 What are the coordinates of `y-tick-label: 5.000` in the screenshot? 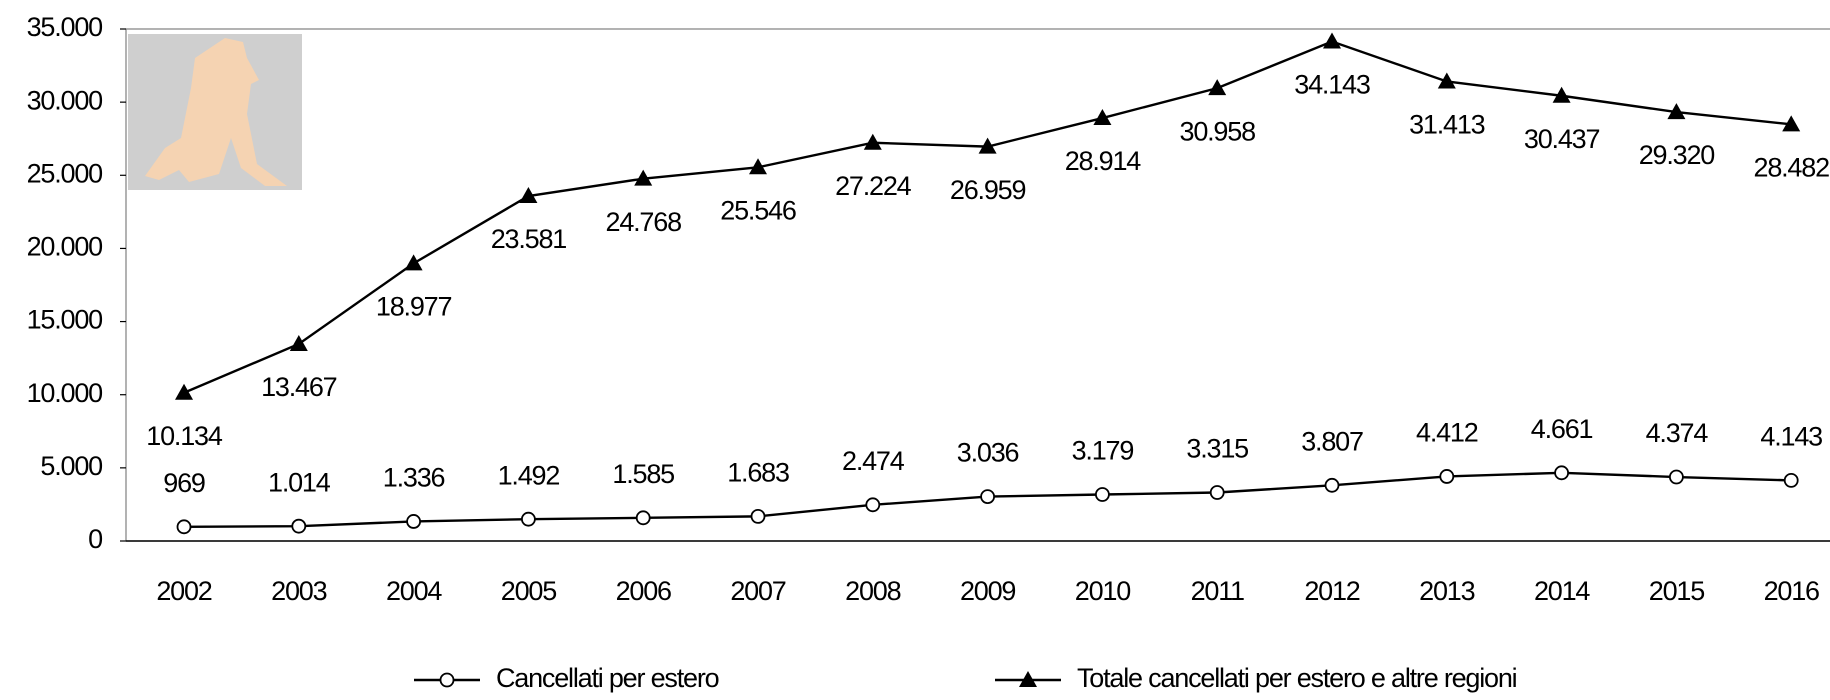 It's located at (71, 466).